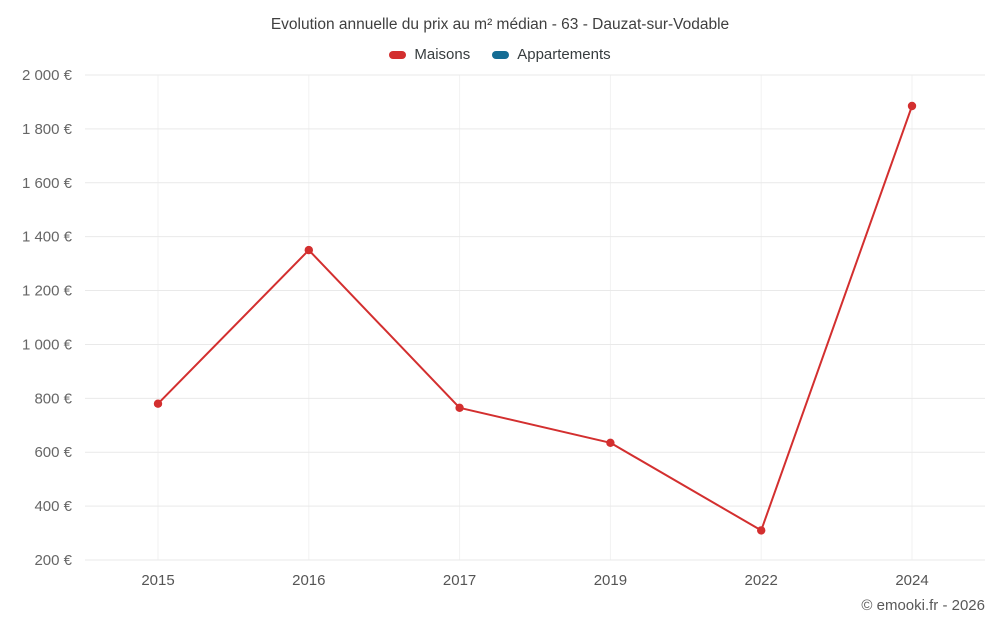 This screenshot has width=1000, height=625. I want to click on y-axis-tick-label: 800 €, so click(53, 398).